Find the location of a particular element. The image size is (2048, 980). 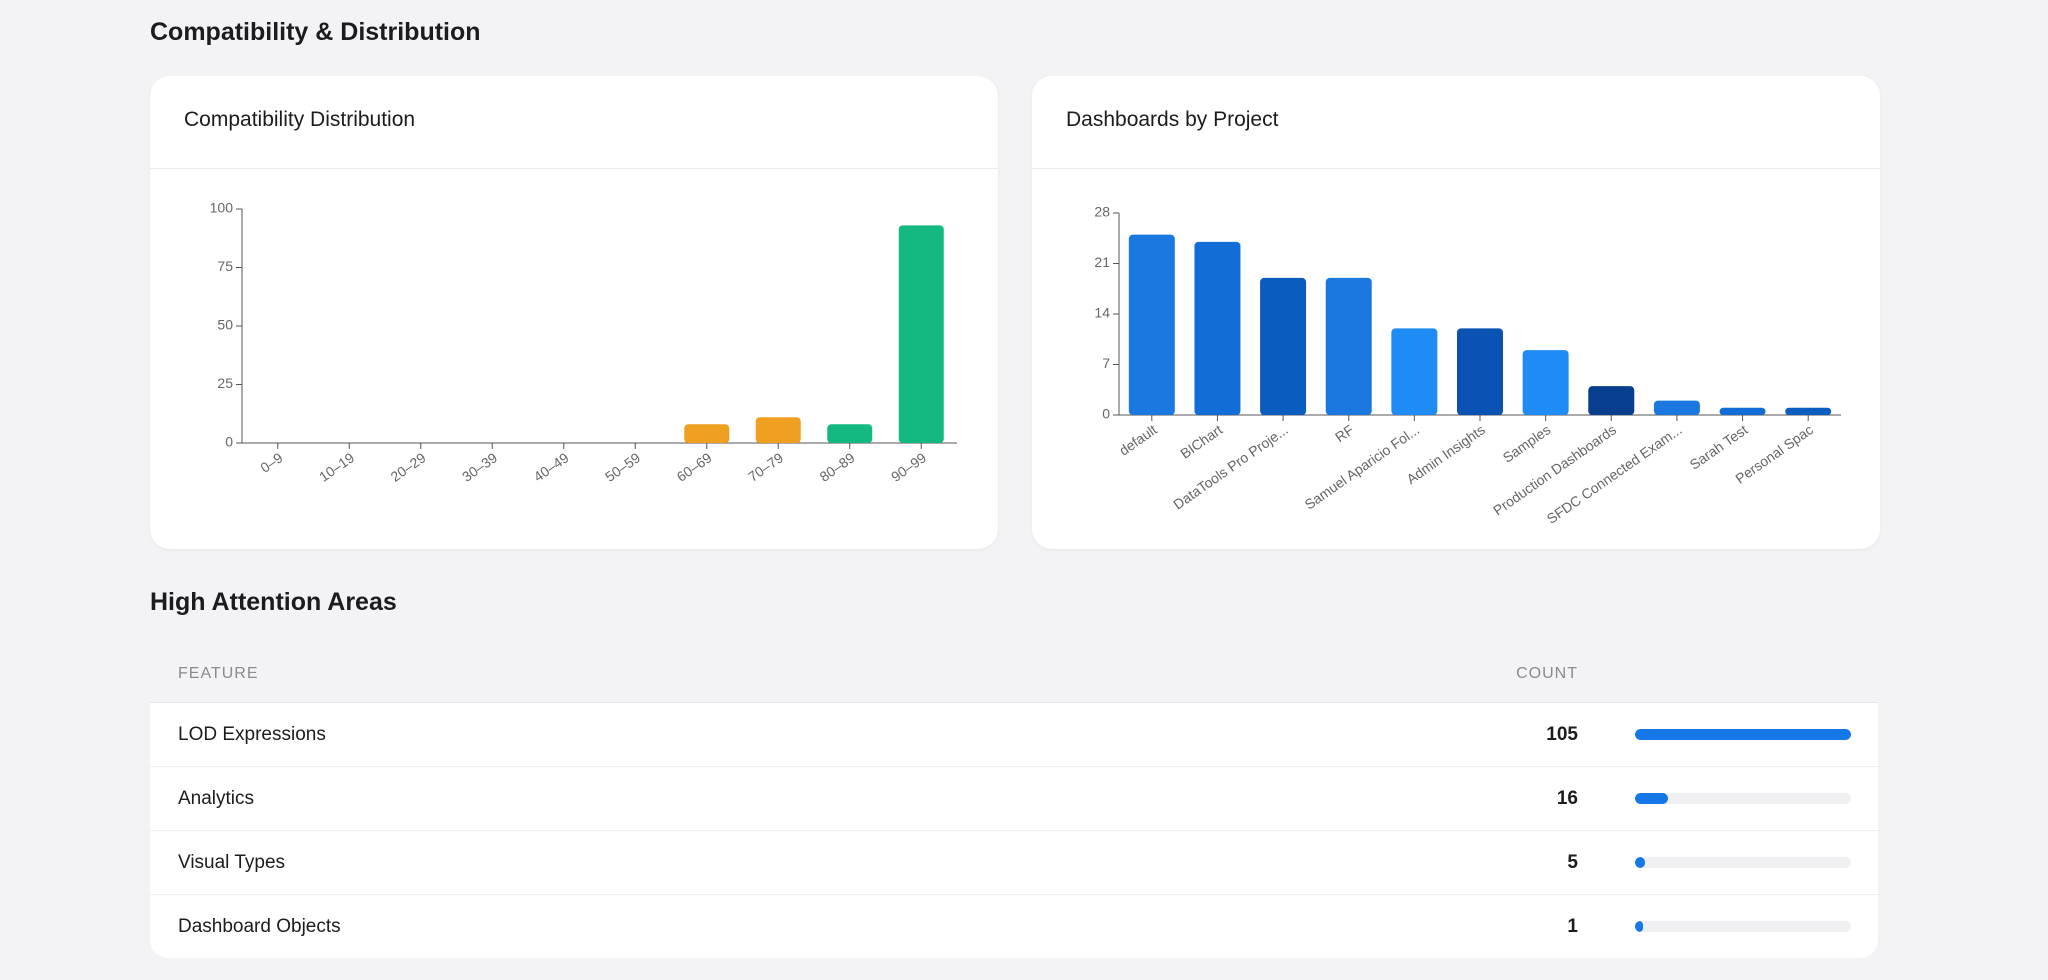

card-title: Compatibility Distribution is located at coordinates (300, 119).